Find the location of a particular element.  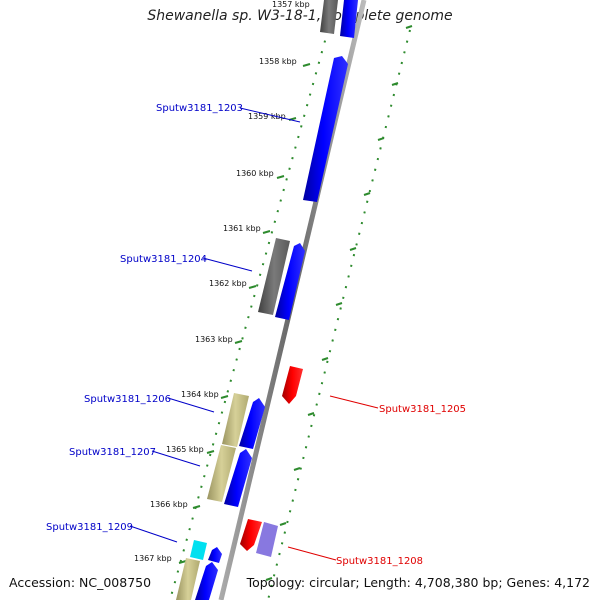

tick-label: 1364 kbp is located at coordinates (200, 394).